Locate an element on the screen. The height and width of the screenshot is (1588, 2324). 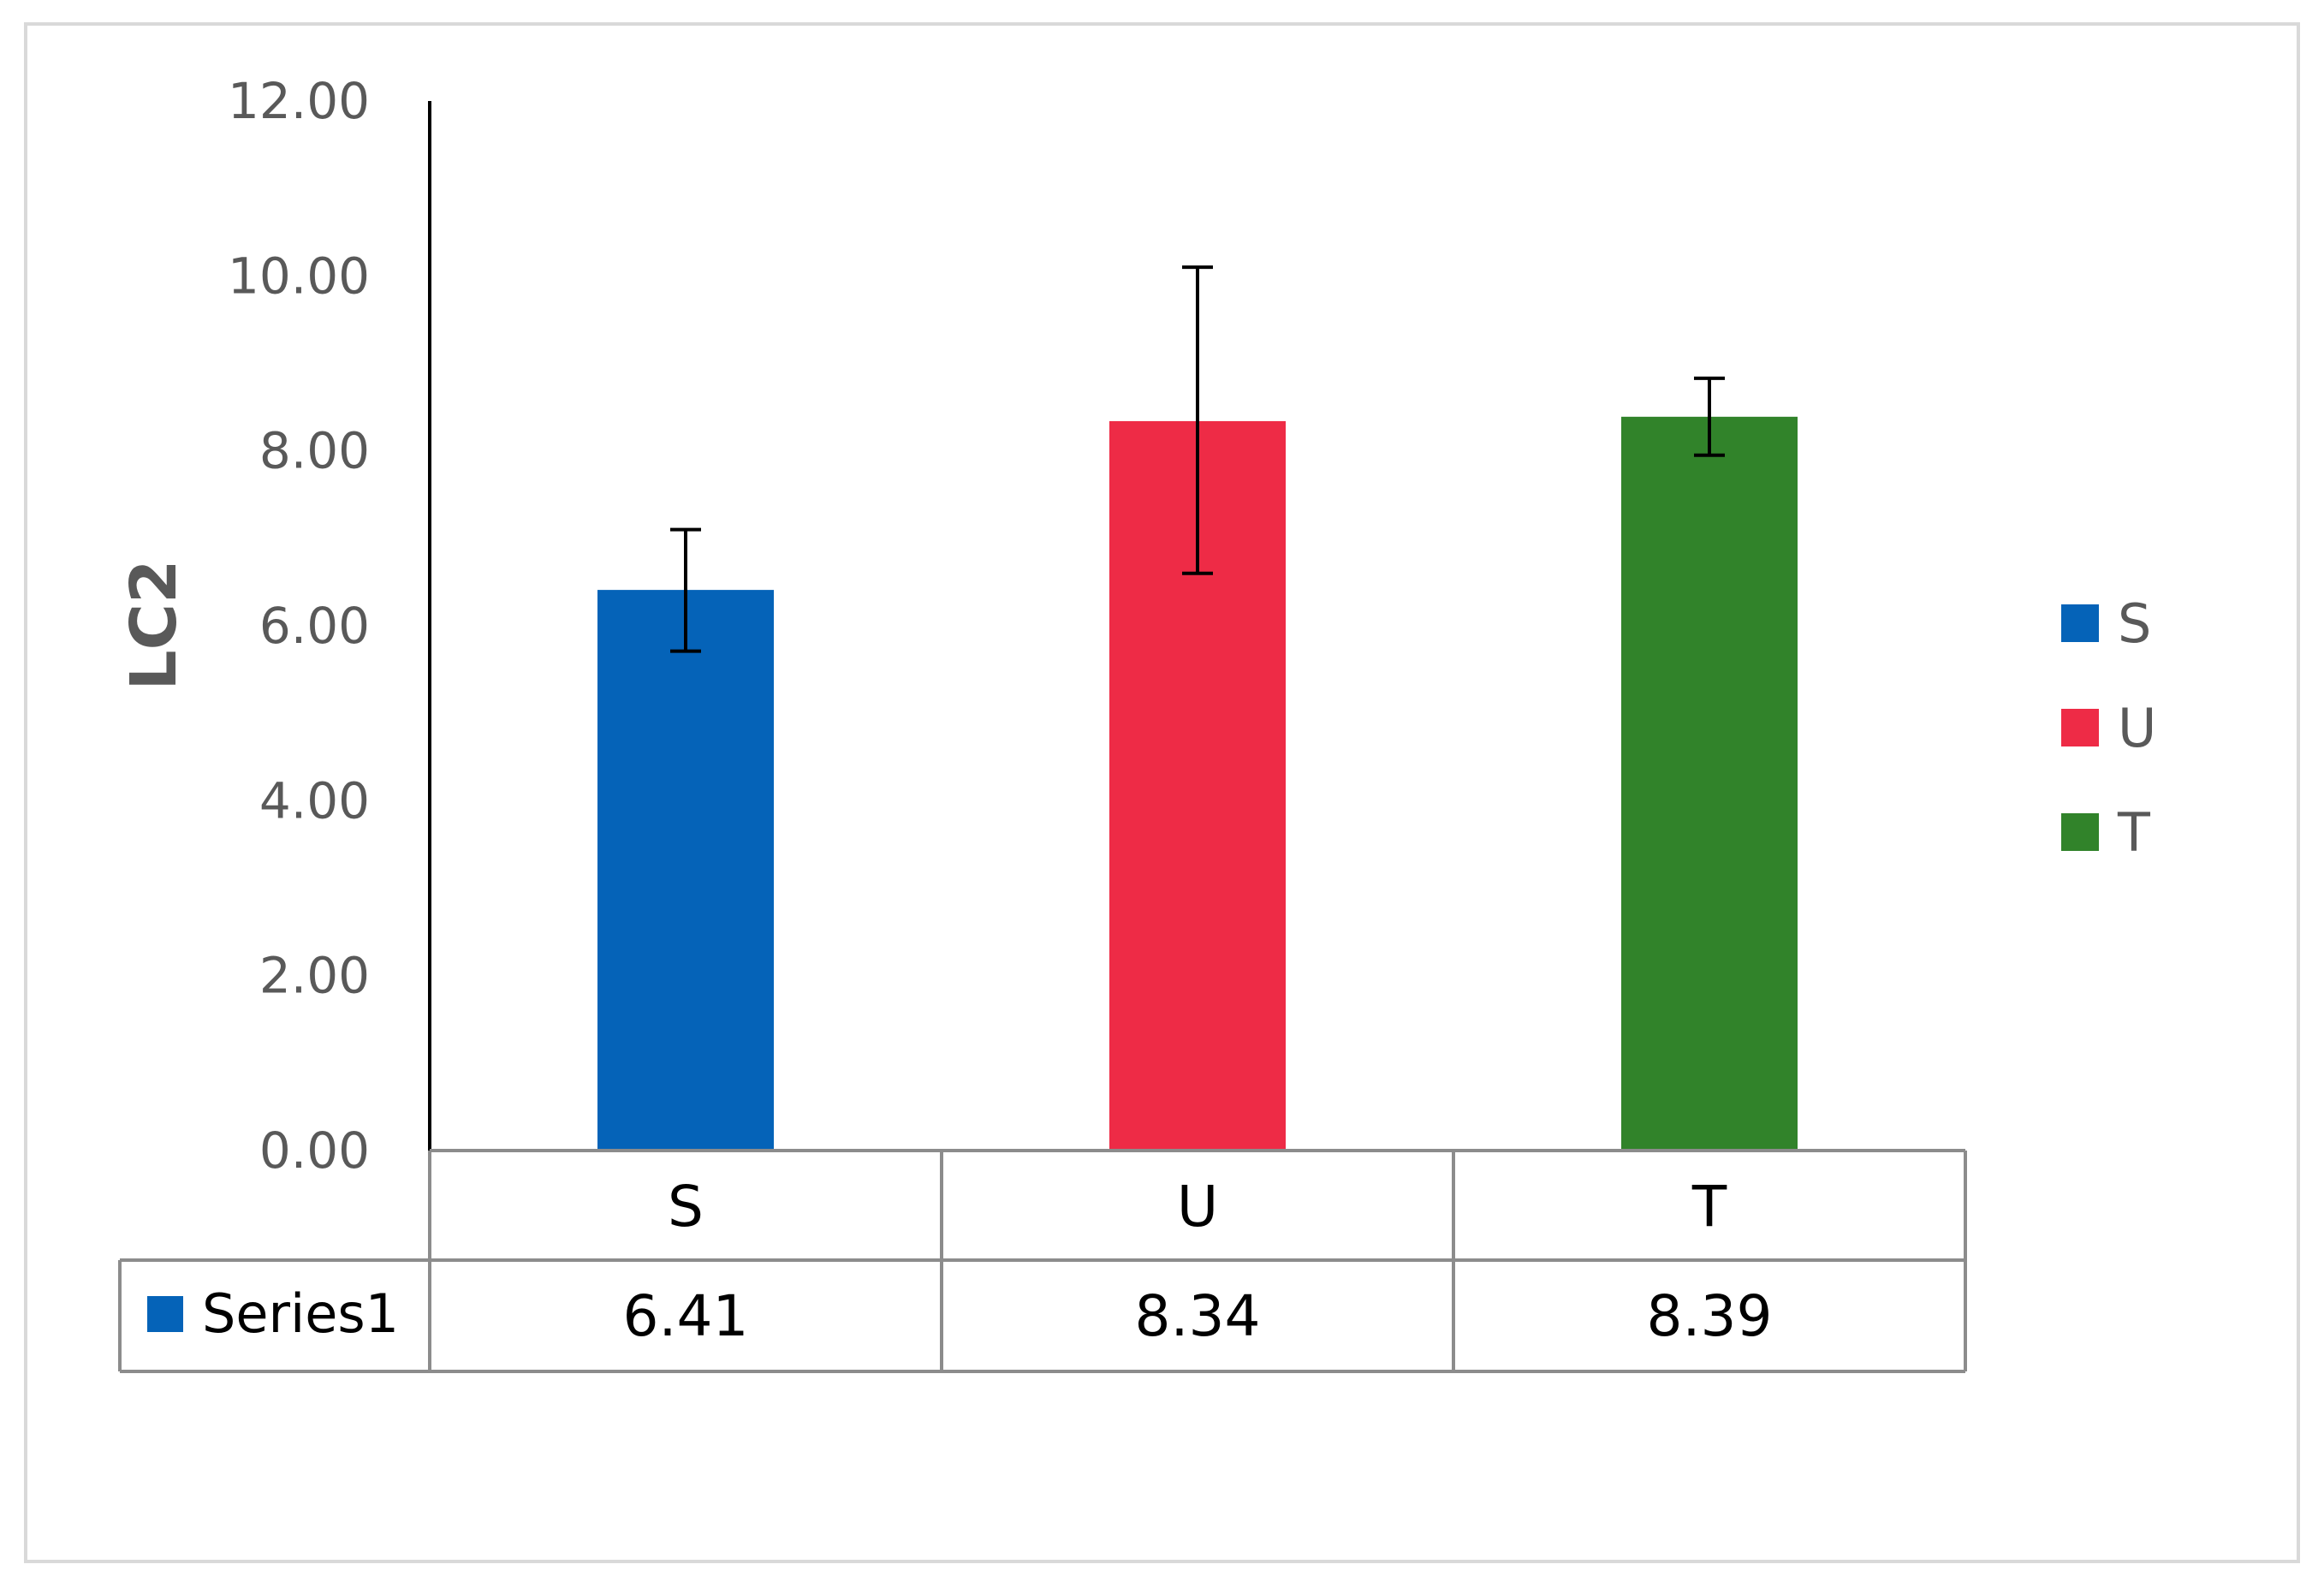
y-tick-label: 8.00 is located at coordinates (314, 451).